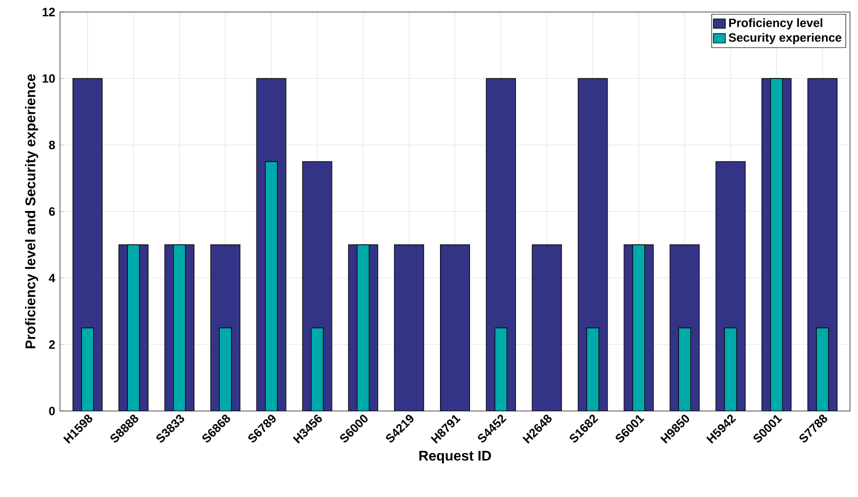  What do you see at coordinates (52, 211) in the screenshot?
I see `y-tick-label: 6` at bounding box center [52, 211].